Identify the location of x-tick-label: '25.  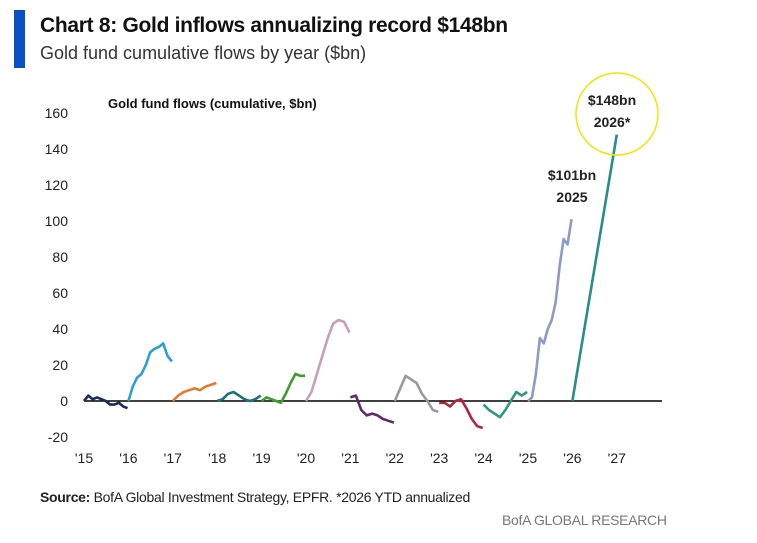
(528, 458).